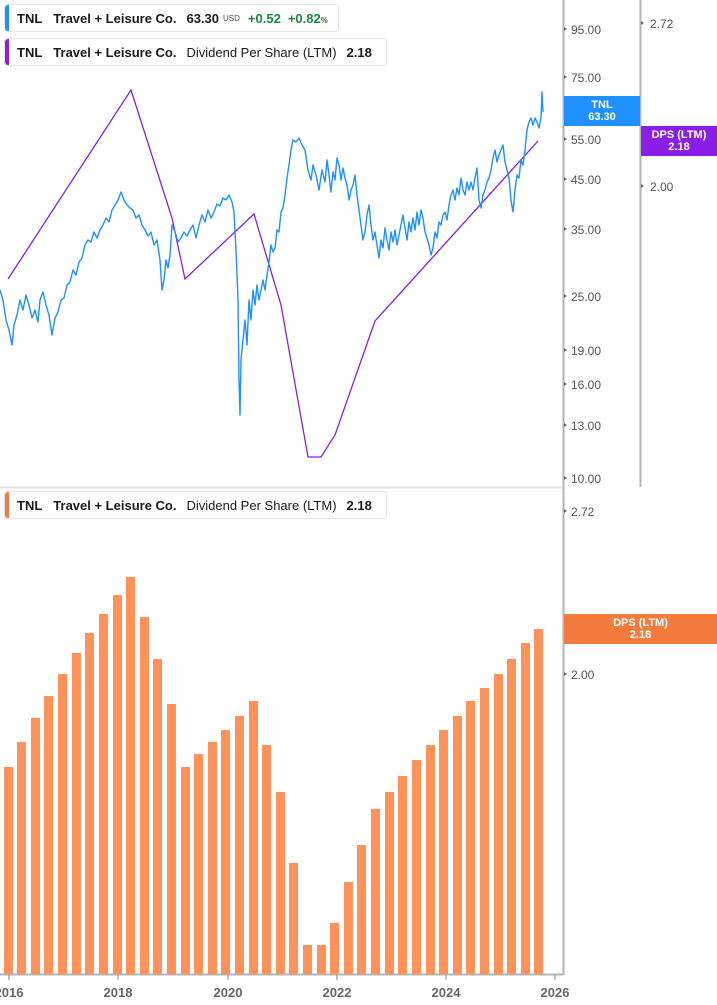 This screenshot has height=1005, width=717. What do you see at coordinates (30, 505) in the screenshot?
I see `dps-bottom-legend-symbol: TNL` at bounding box center [30, 505].